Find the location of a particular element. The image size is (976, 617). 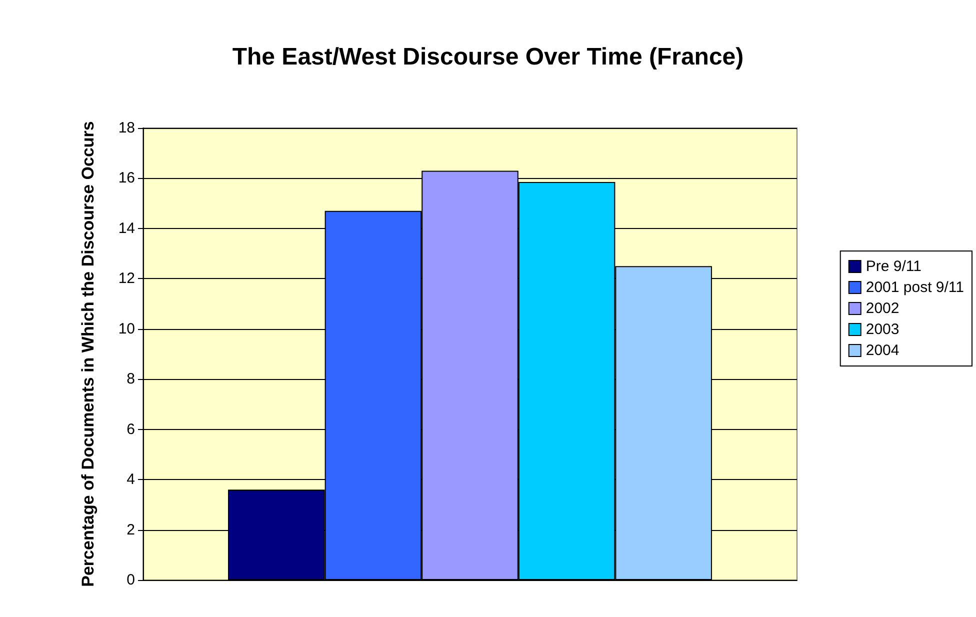

chart-title: The East/West Discourse Over Time (France) is located at coordinates (488, 57).